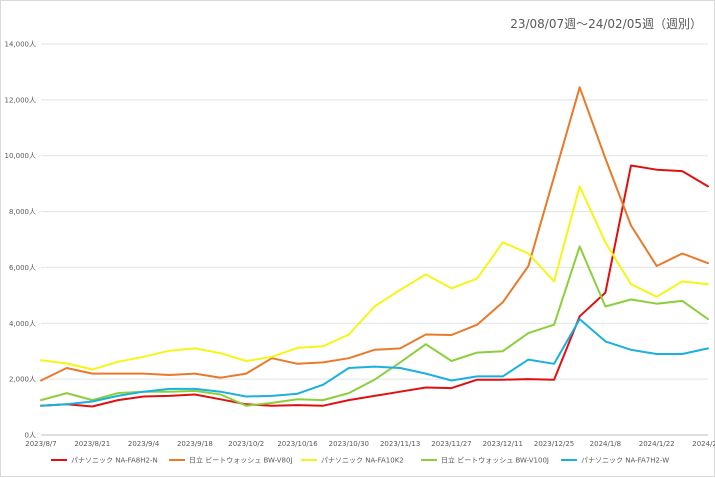 This screenshot has height=478, width=715. Describe the element at coordinates (400, 444) in the screenshot. I see `x-tick-label: 2023/11/13` at that location.